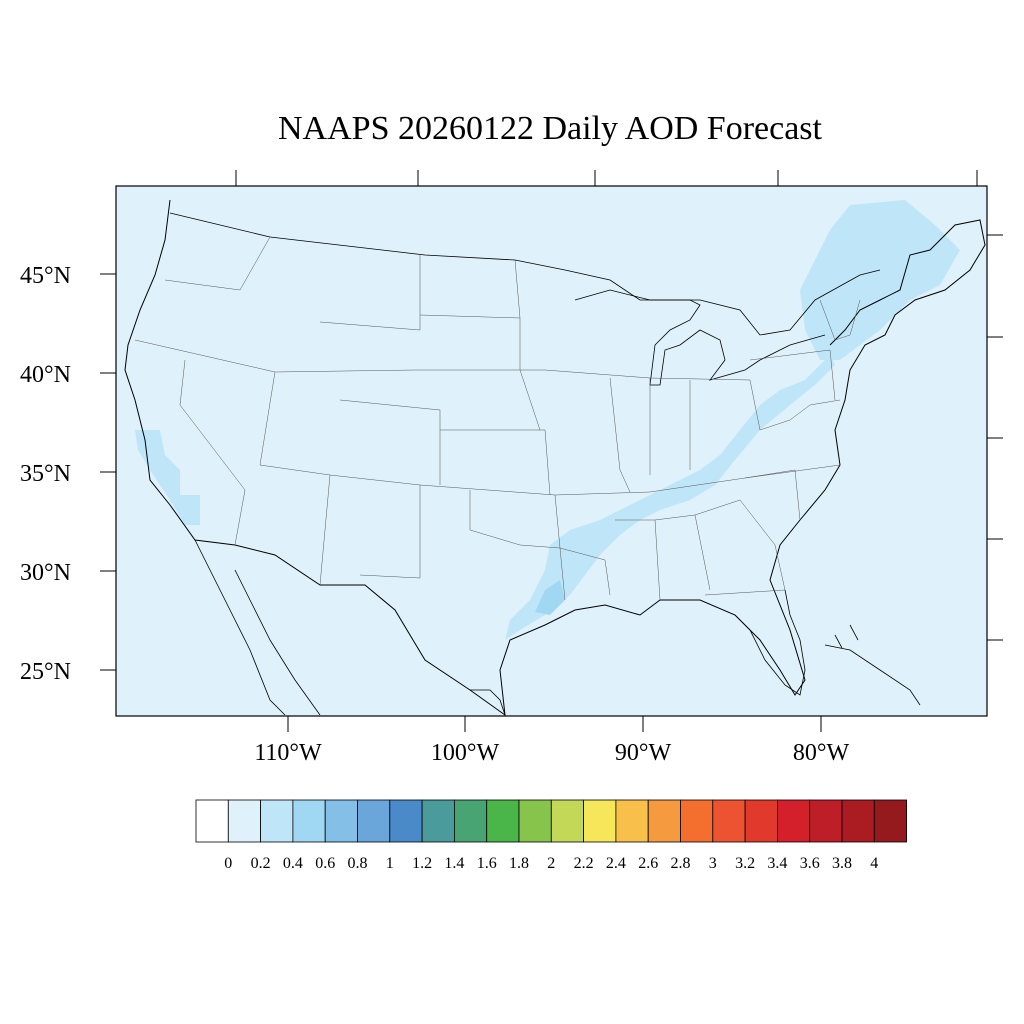  I want to click on colorbar-tick-label: 0.4, so click(293, 863).